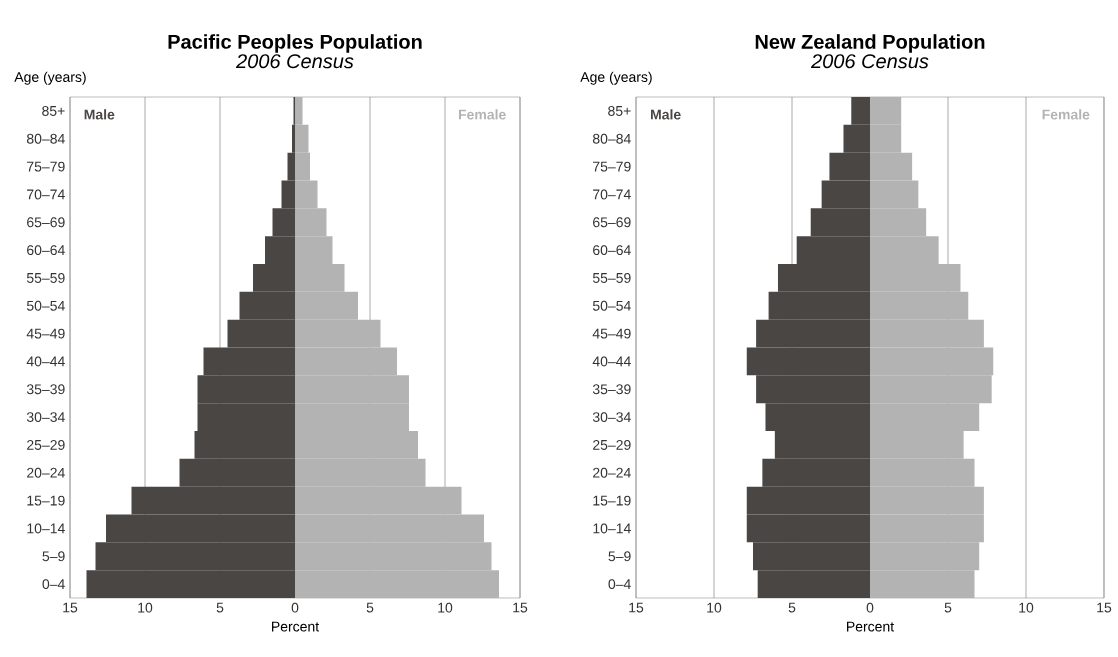 The height and width of the screenshot is (657, 1118). I want to click on chart-title: New Zealand Population, so click(870, 43).